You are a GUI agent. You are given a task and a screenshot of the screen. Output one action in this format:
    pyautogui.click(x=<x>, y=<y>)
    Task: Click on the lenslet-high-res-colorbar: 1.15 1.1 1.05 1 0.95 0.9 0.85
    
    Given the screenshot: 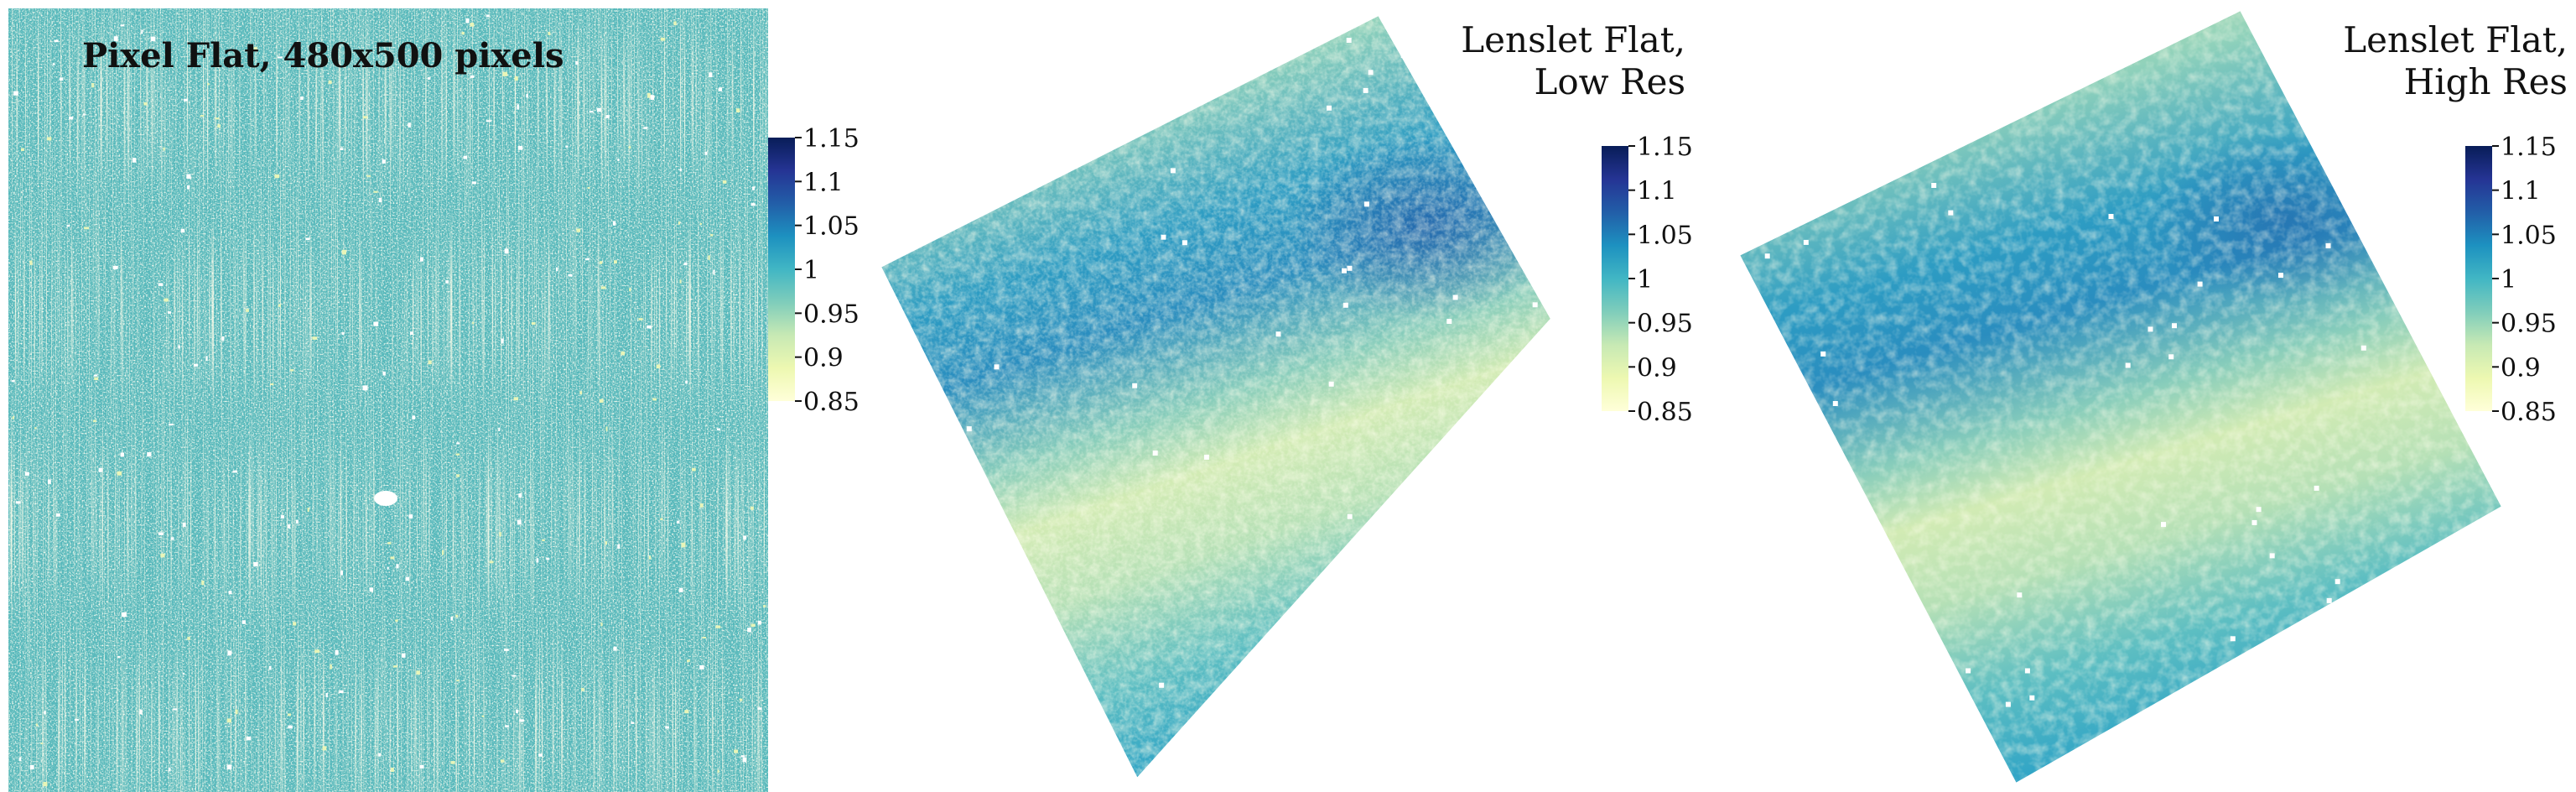 What is the action you would take?
    pyautogui.click(x=2511, y=280)
    